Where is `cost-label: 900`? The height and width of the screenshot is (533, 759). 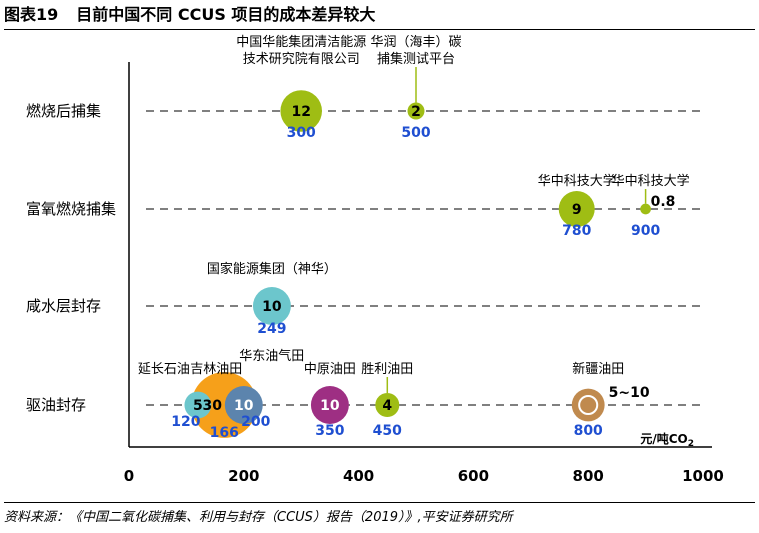
cost-label: 900 is located at coordinates (645, 231).